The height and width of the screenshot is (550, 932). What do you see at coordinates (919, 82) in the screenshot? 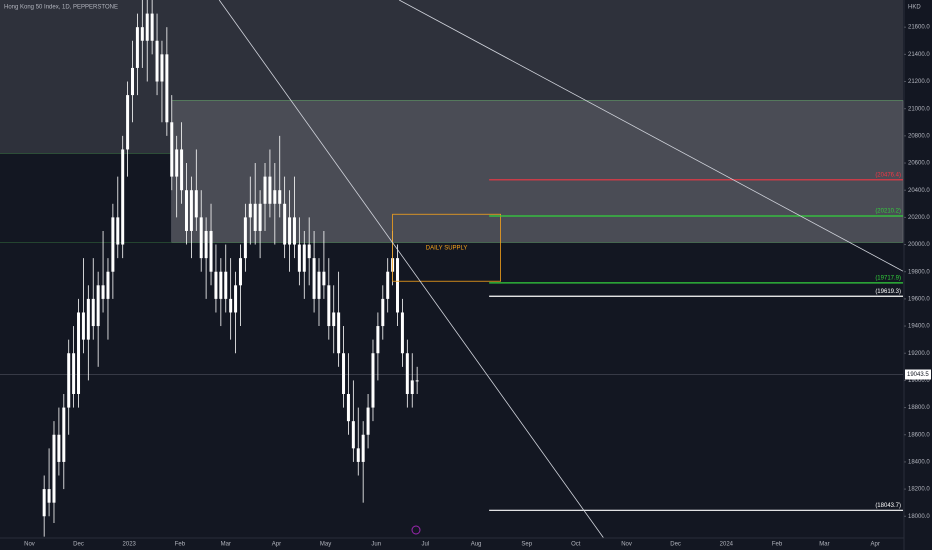
I see `y-tick-label: 21200.0` at bounding box center [919, 82].